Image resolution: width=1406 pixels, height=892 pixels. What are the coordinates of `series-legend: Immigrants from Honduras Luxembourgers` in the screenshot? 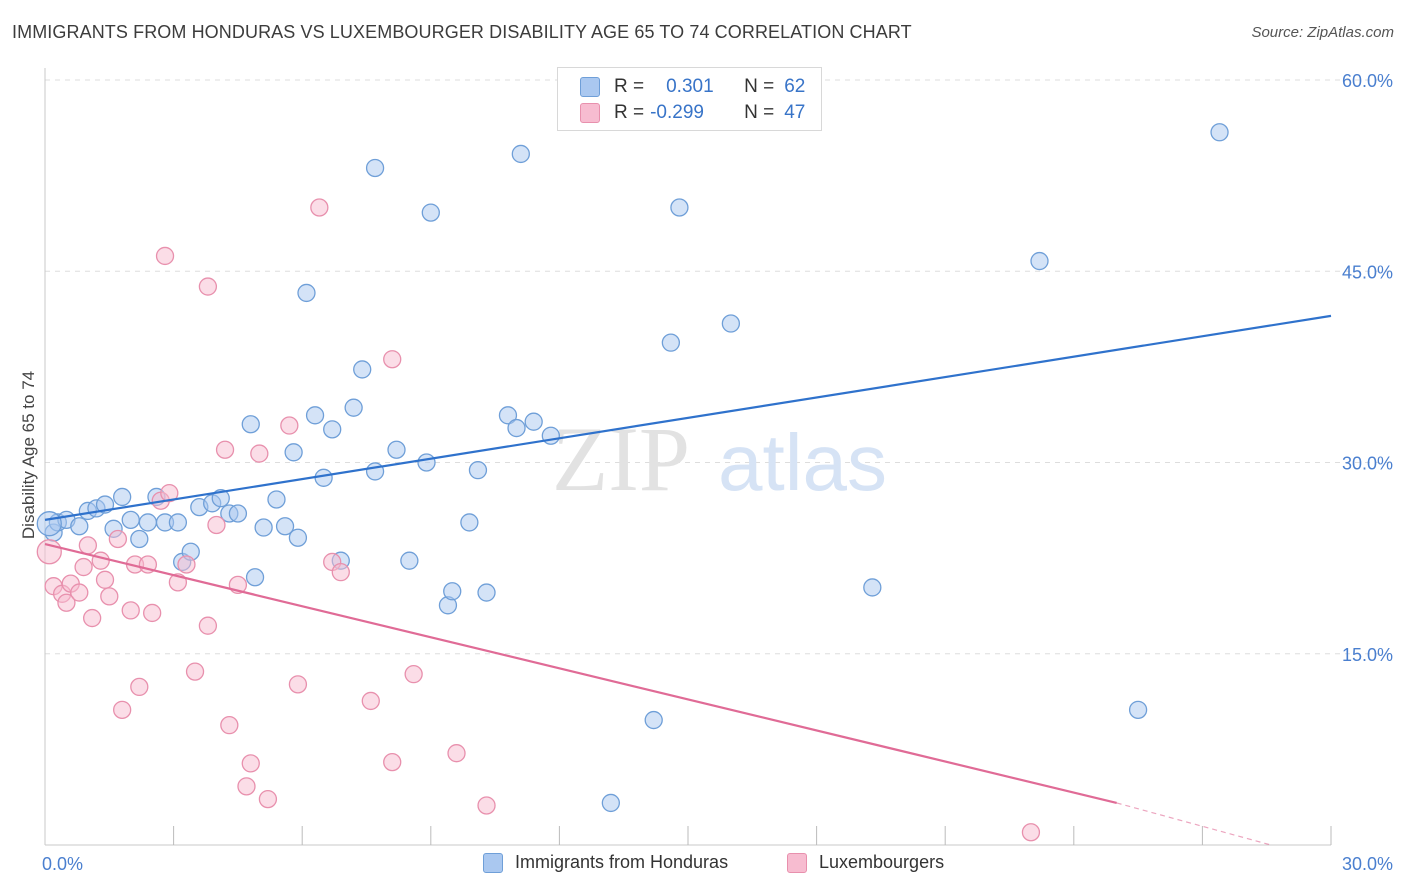 It's located at (703, 865).